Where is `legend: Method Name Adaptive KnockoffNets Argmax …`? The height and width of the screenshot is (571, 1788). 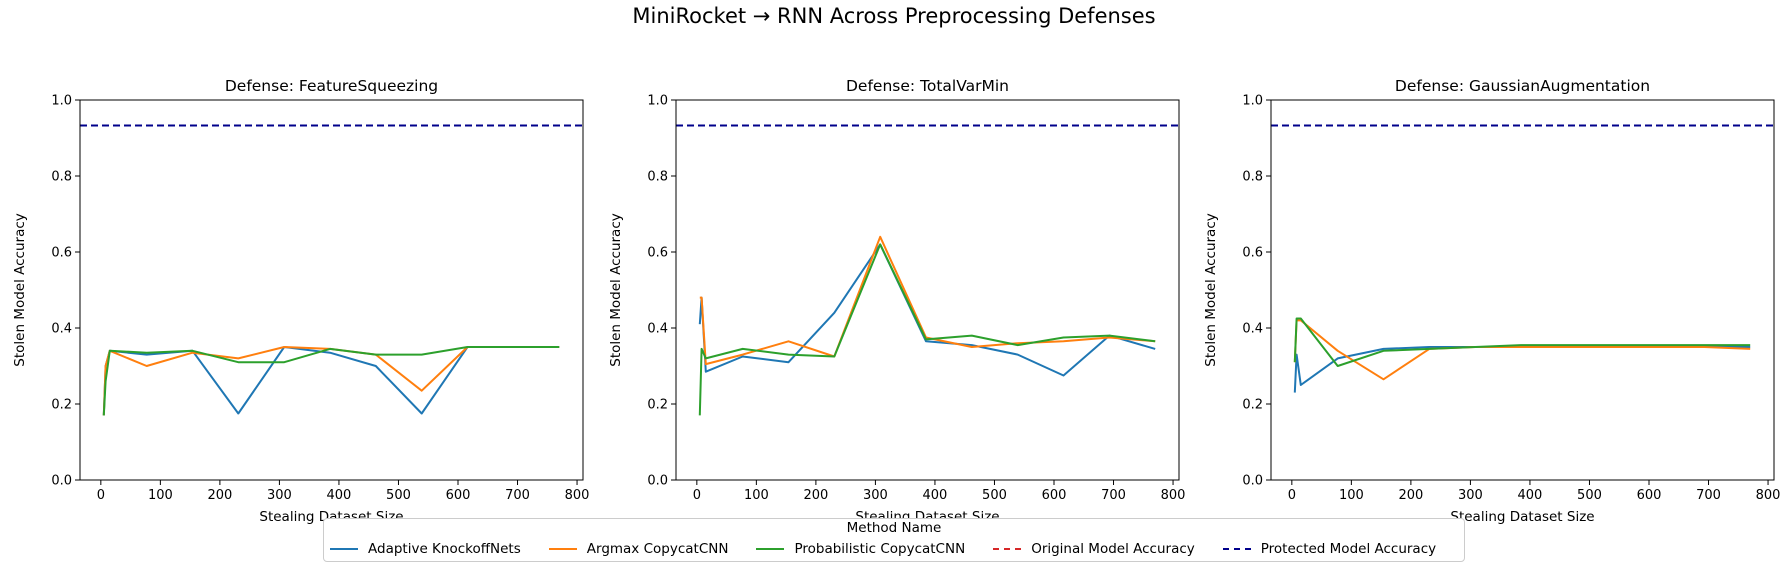 legend: Method Name Adaptive KnockoffNets Argmax … is located at coordinates (894, 540).